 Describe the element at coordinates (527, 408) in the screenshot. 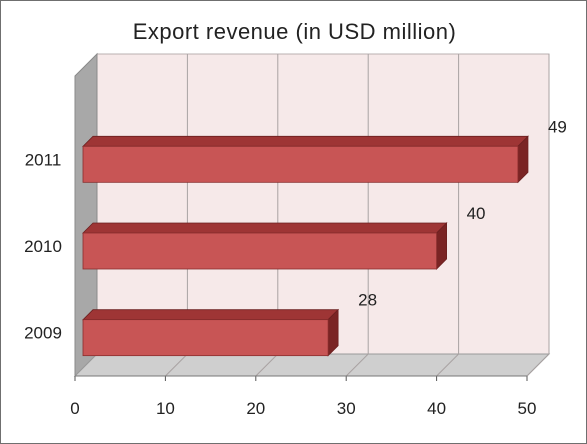

I see `x-tick-label: 50` at that location.